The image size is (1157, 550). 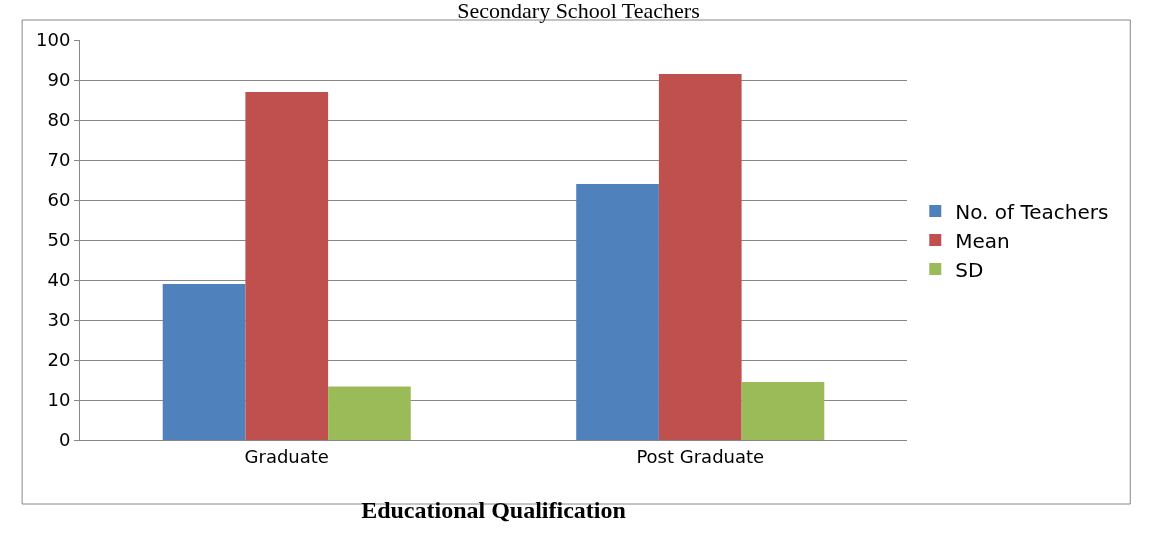 What do you see at coordinates (59, 280) in the screenshot?
I see `y-tick-label: 40` at bounding box center [59, 280].